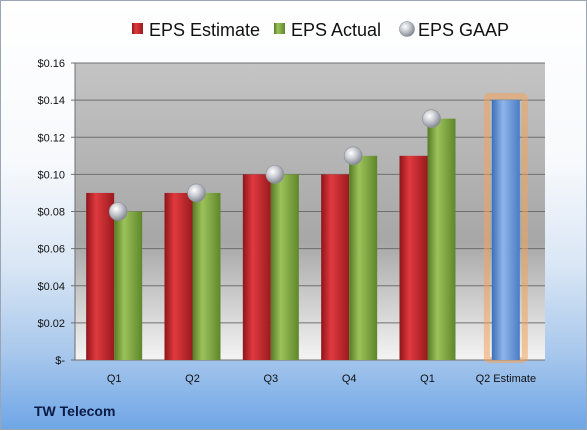  Describe the element at coordinates (192, 379) in the screenshot. I see `x-tick-label: Q2` at that location.